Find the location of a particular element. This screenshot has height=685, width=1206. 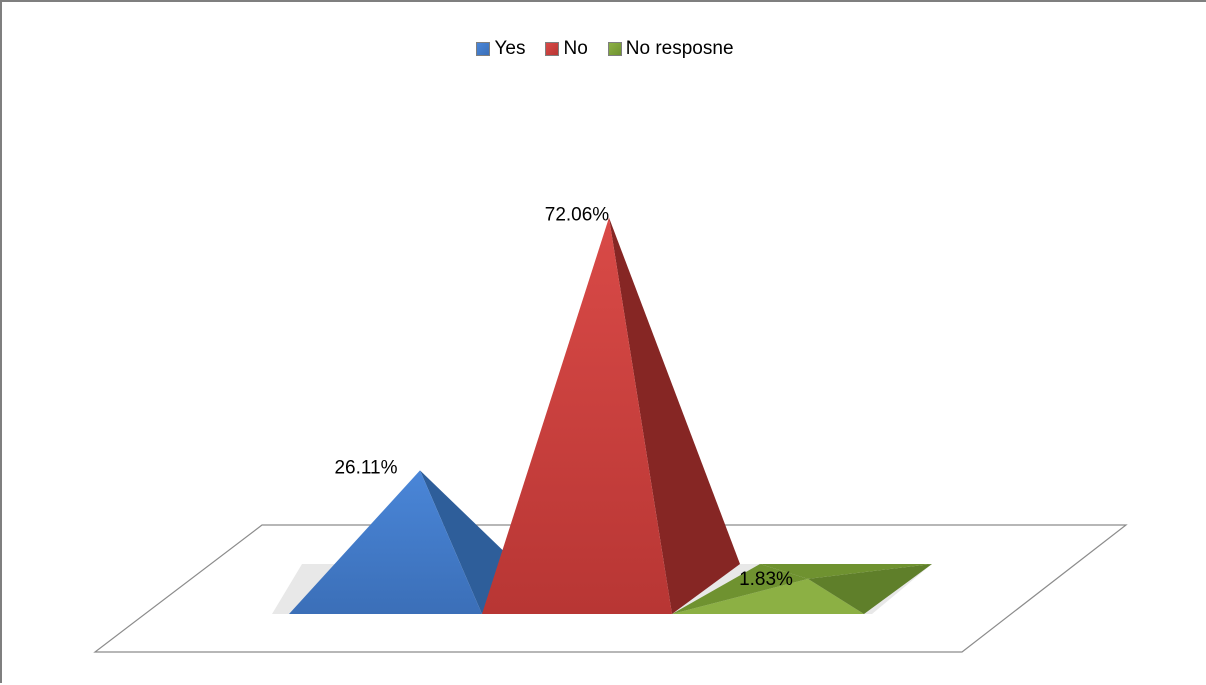

pyramid-yes is located at coordinates (403, 542).